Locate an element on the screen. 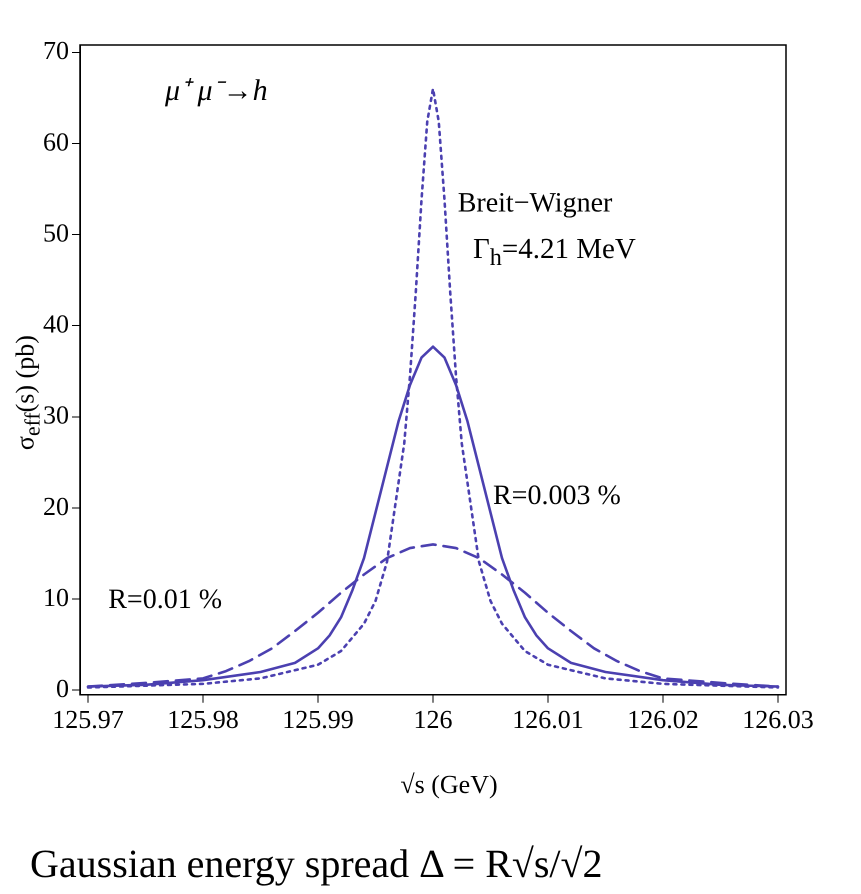 This screenshot has width=861, height=894. y-tick-label: 60 is located at coordinates (56, 141).